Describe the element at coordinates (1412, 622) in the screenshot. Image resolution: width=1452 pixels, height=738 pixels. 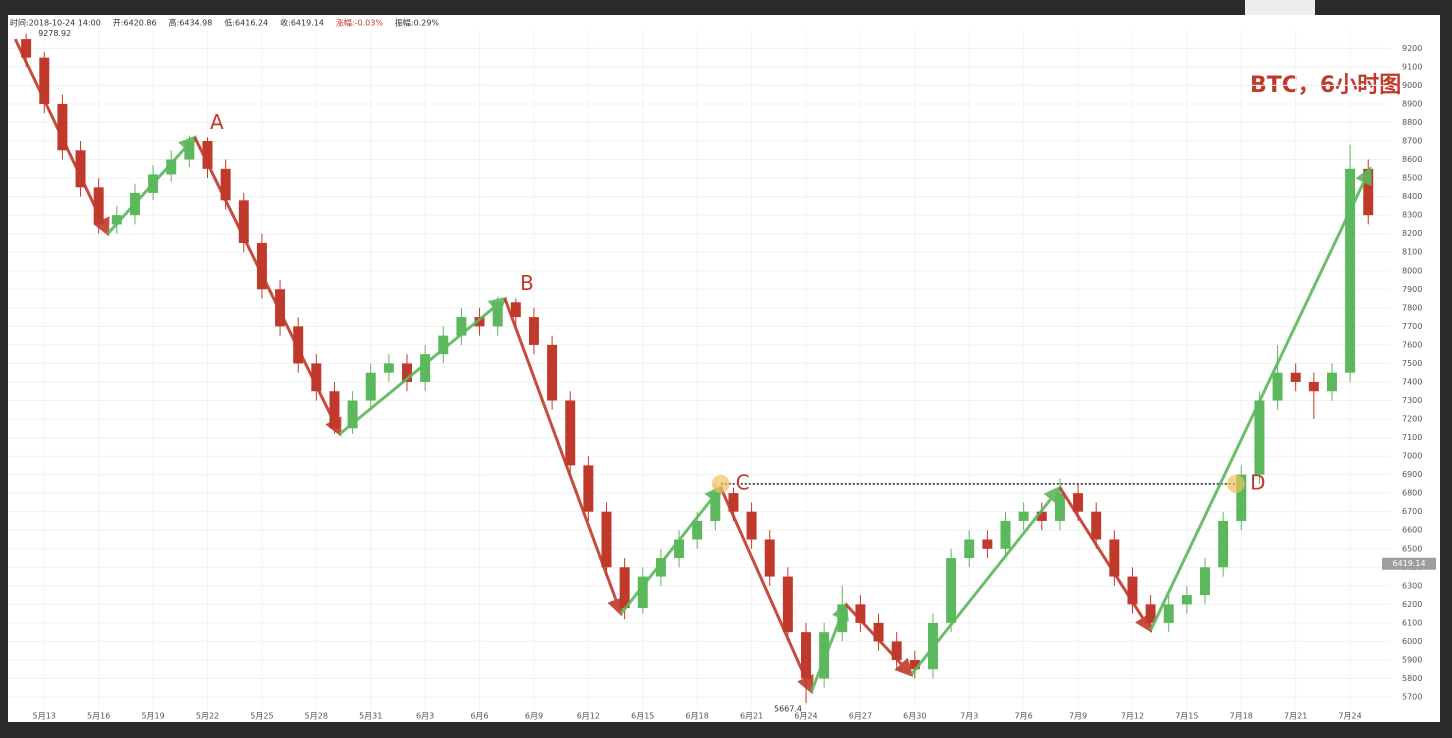
I see `y-tick-label: 6100` at that location.